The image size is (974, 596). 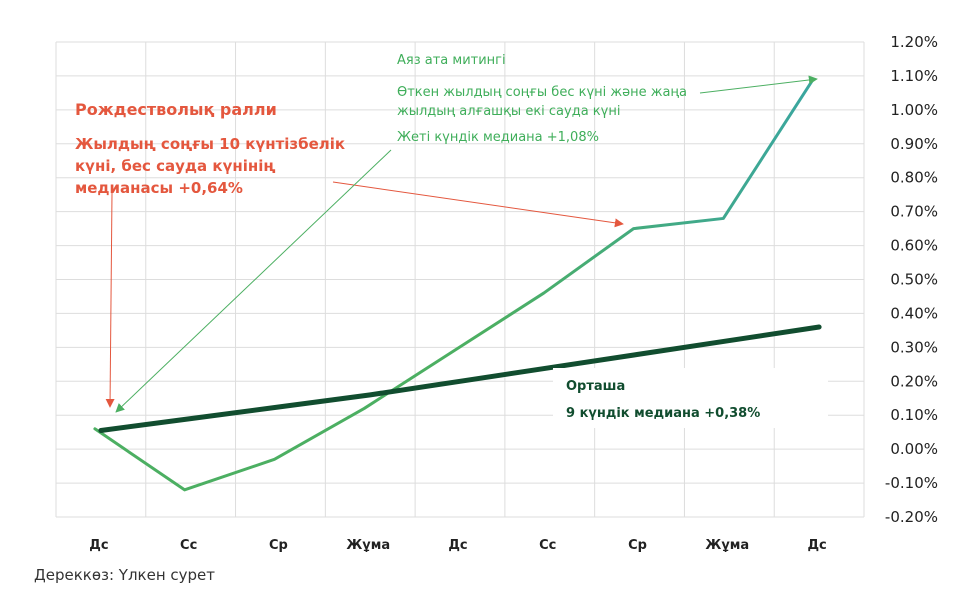 I want to click on y-tick-label: 0.80%, so click(x=914, y=178).